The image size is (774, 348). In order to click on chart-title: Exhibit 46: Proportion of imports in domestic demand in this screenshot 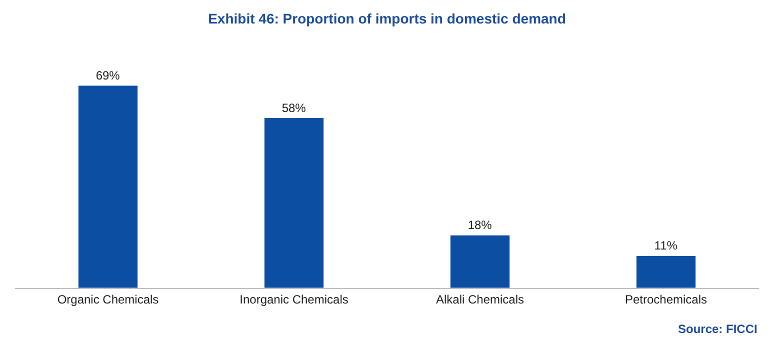, I will do `click(387, 18)`.